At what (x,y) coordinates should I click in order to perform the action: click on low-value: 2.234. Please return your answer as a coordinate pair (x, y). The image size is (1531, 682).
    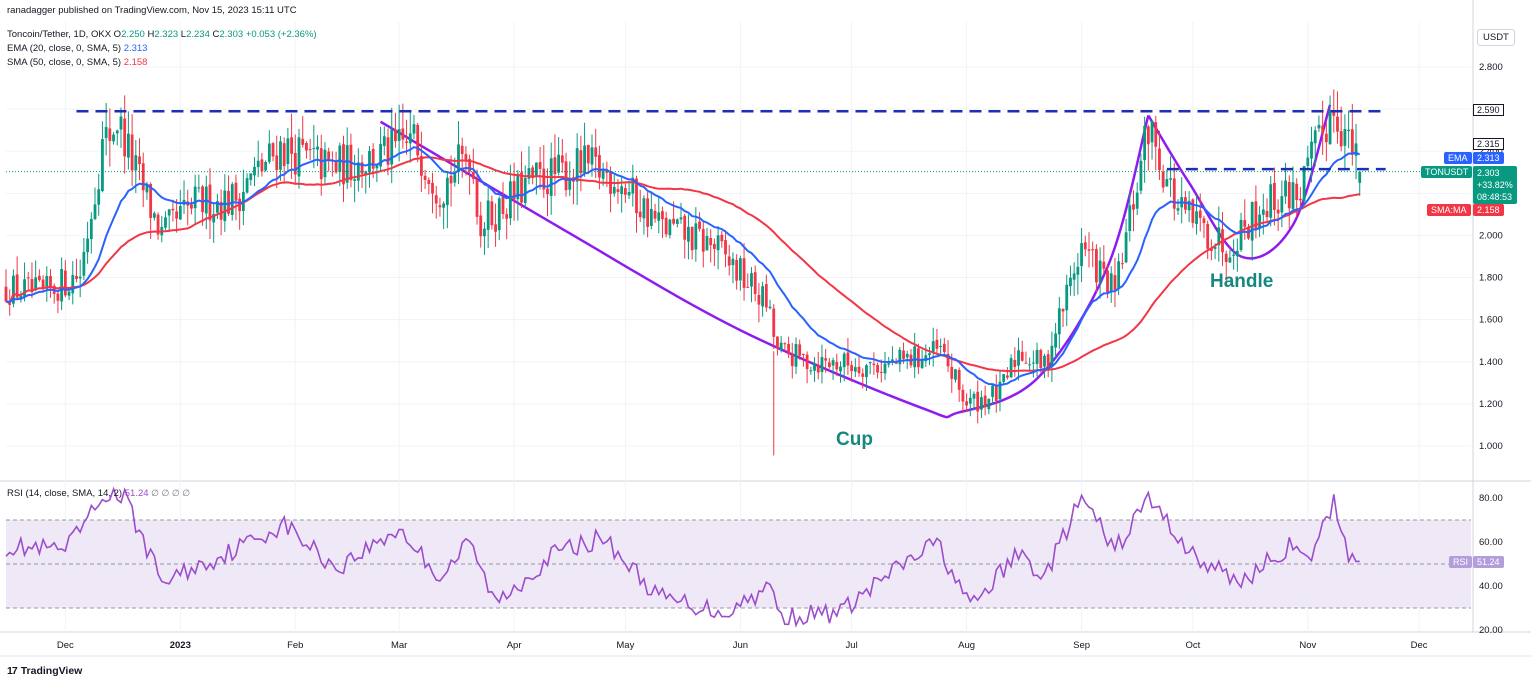
    Looking at the image, I should click on (198, 34).